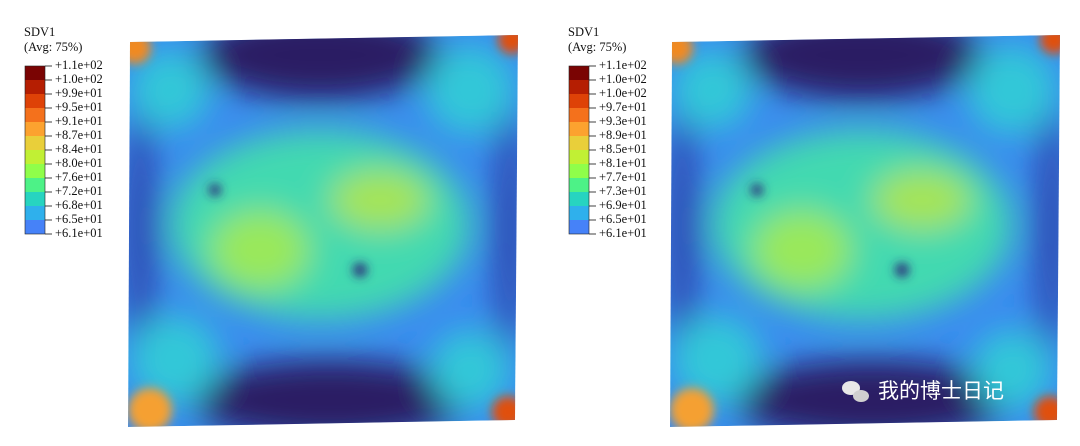 This screenshot has height=446, width=1080. Describe the element at coordinates (623, 107) in the screenshot. I see `legend-label: +9.7e+01` at that location.